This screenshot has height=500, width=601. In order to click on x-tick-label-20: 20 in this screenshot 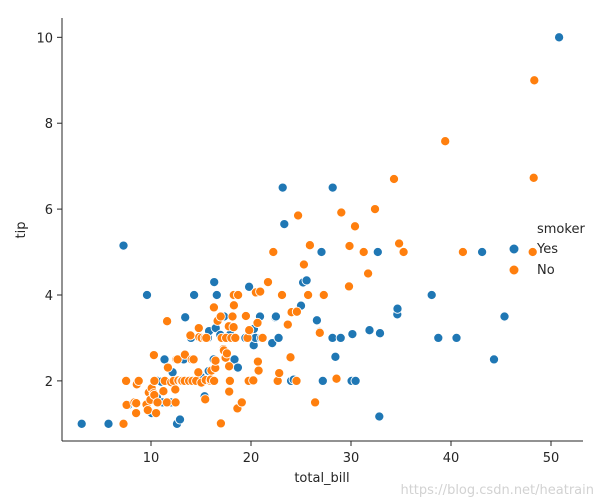, I will do `click(251, 458)`.